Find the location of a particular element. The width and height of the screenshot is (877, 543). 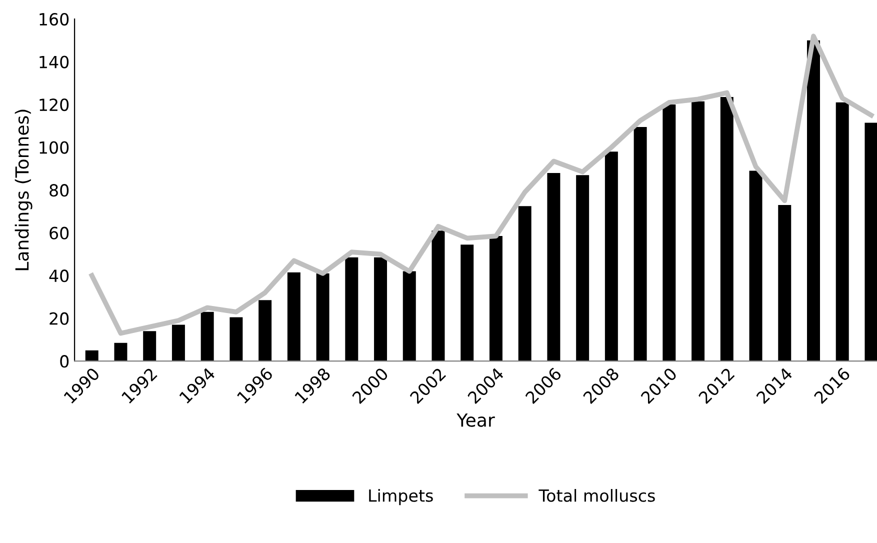

y-tick-label: 80 is located at coordinates (59, 190).